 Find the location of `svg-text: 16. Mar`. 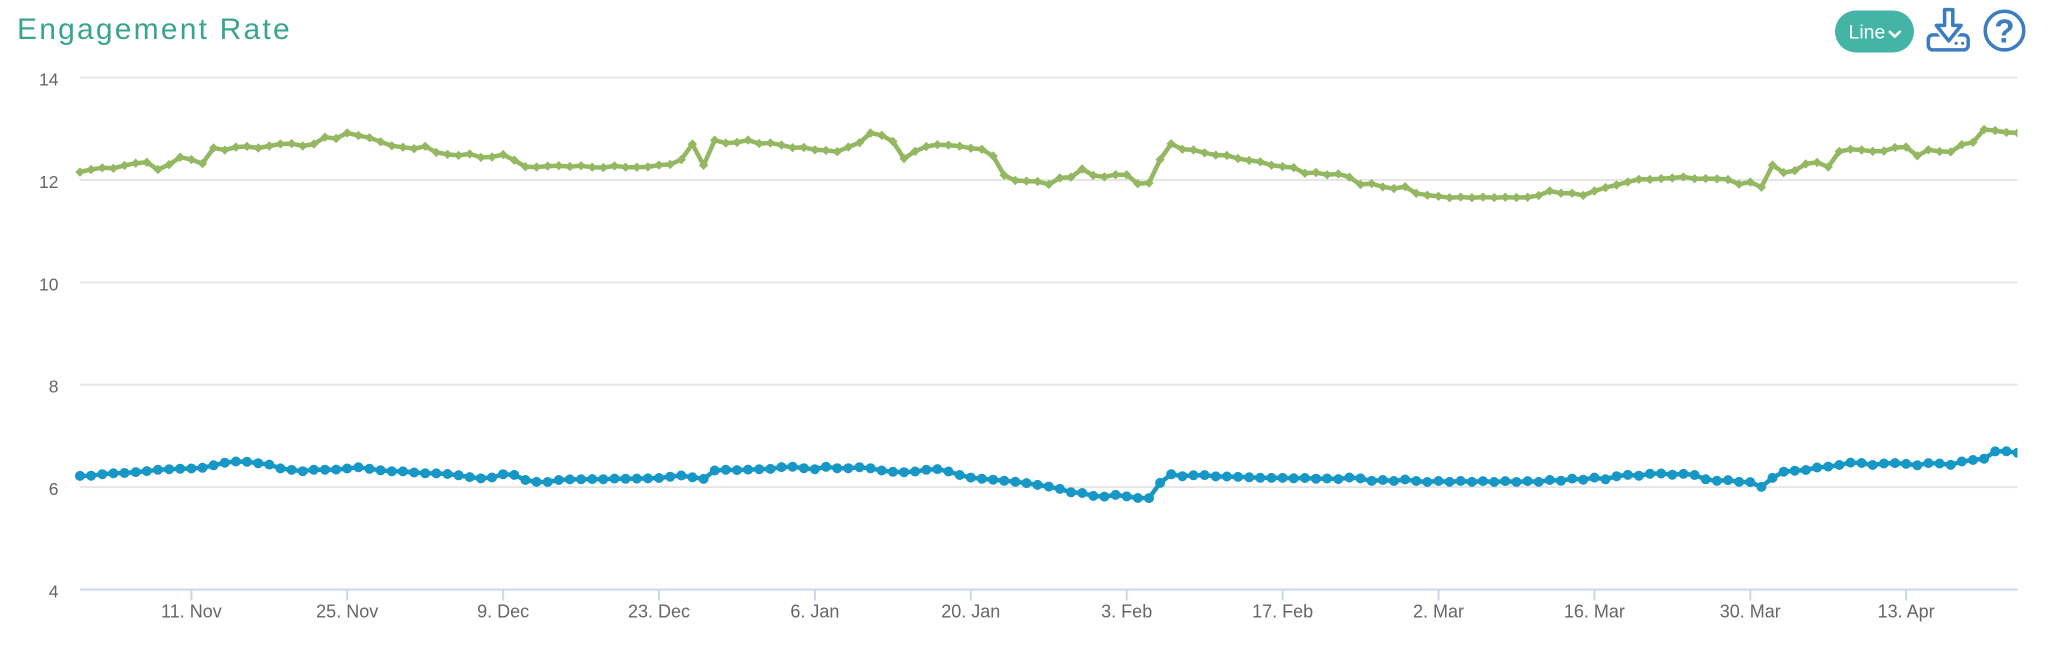

svg-text: 16. Mar is located at coordinates (1594, 612).